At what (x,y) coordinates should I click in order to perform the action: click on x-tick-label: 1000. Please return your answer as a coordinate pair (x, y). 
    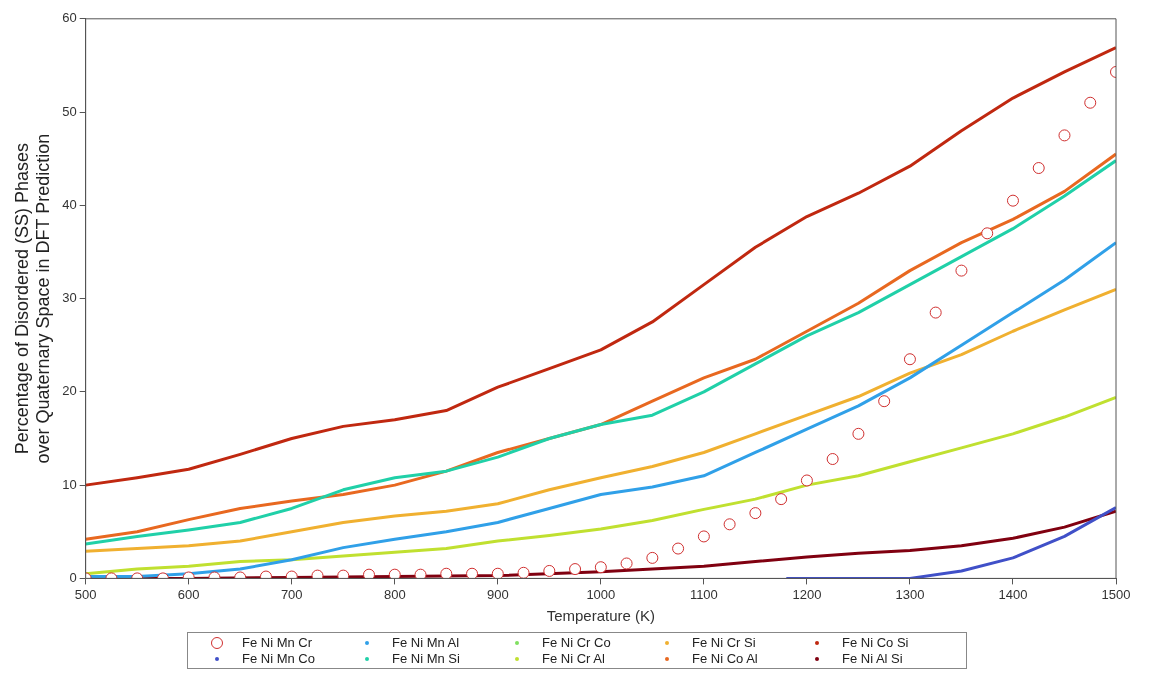
    Looking at the image, I should click on (601, 594).